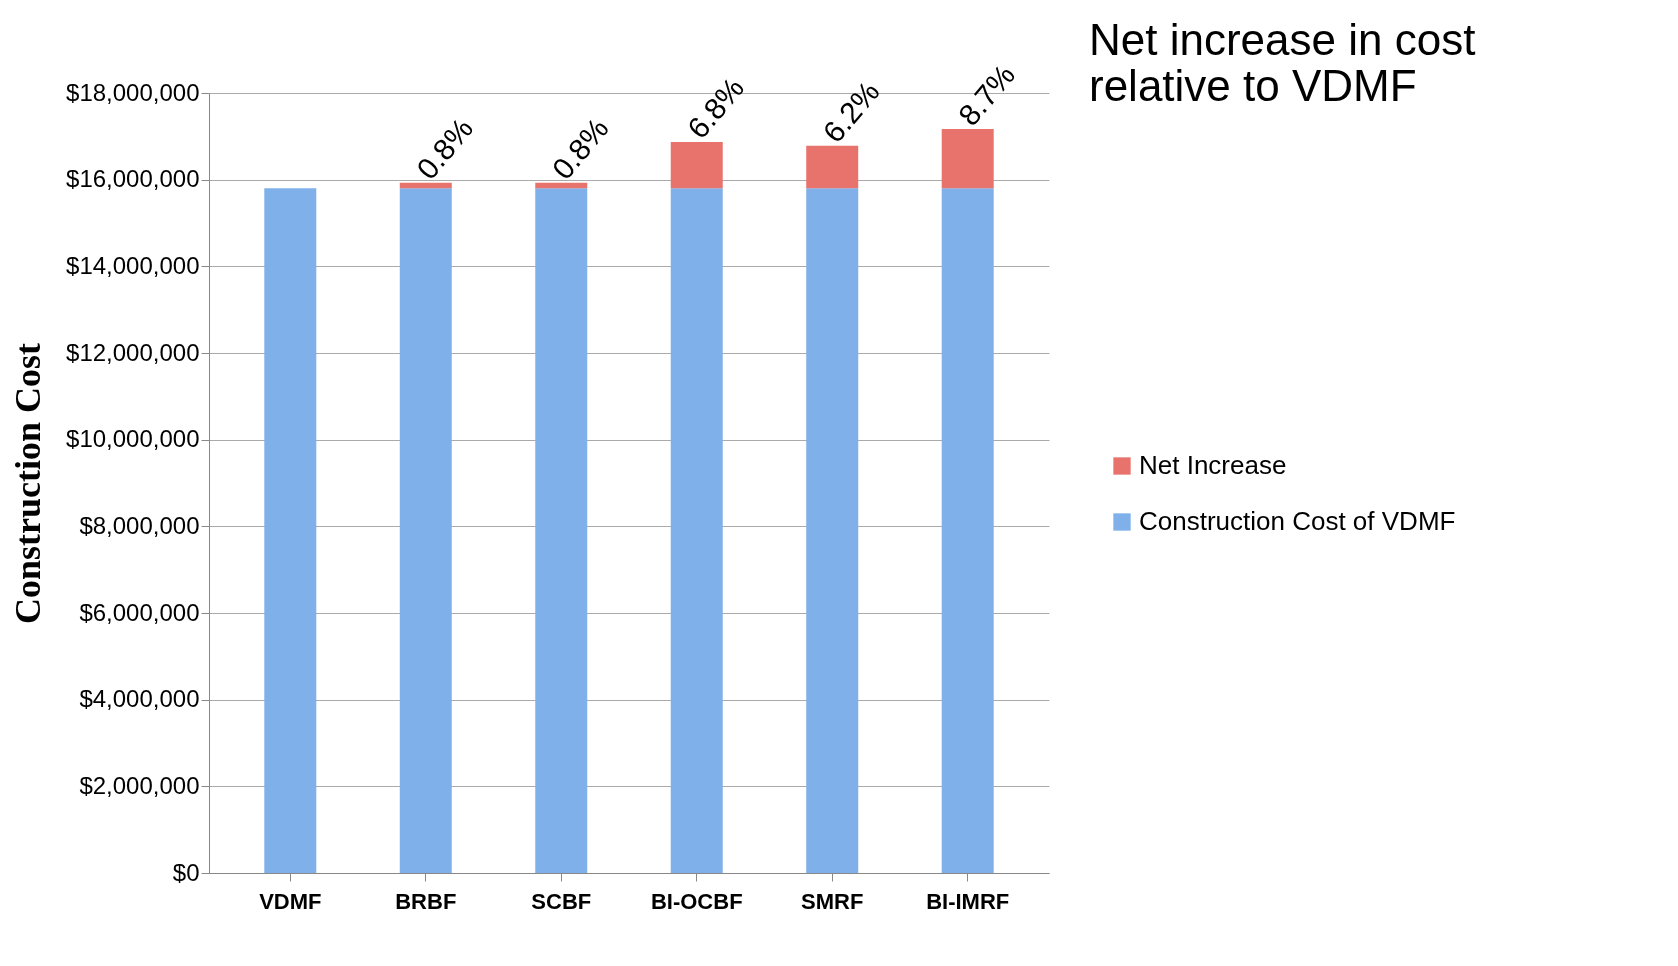  Describe the element at coordinates (139, 612) in the screenshot. I see `y-tick-label: $6,000,000` at that location.